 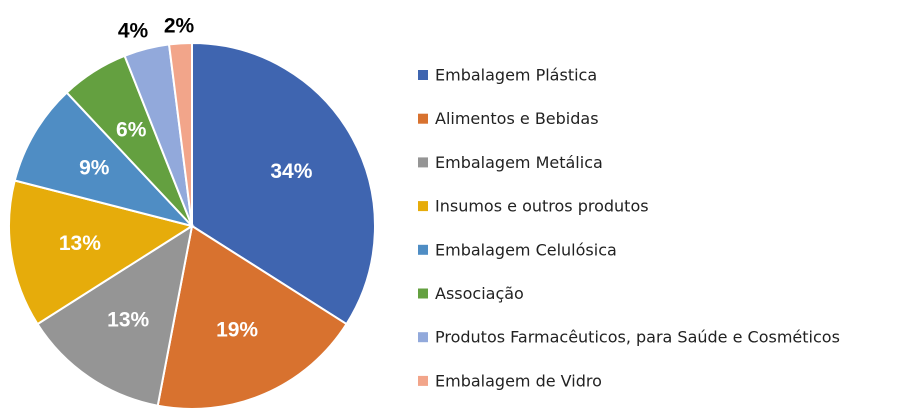 I want to click on legend-label-1: Embalagem Plástica, so click(x=516, y=75).